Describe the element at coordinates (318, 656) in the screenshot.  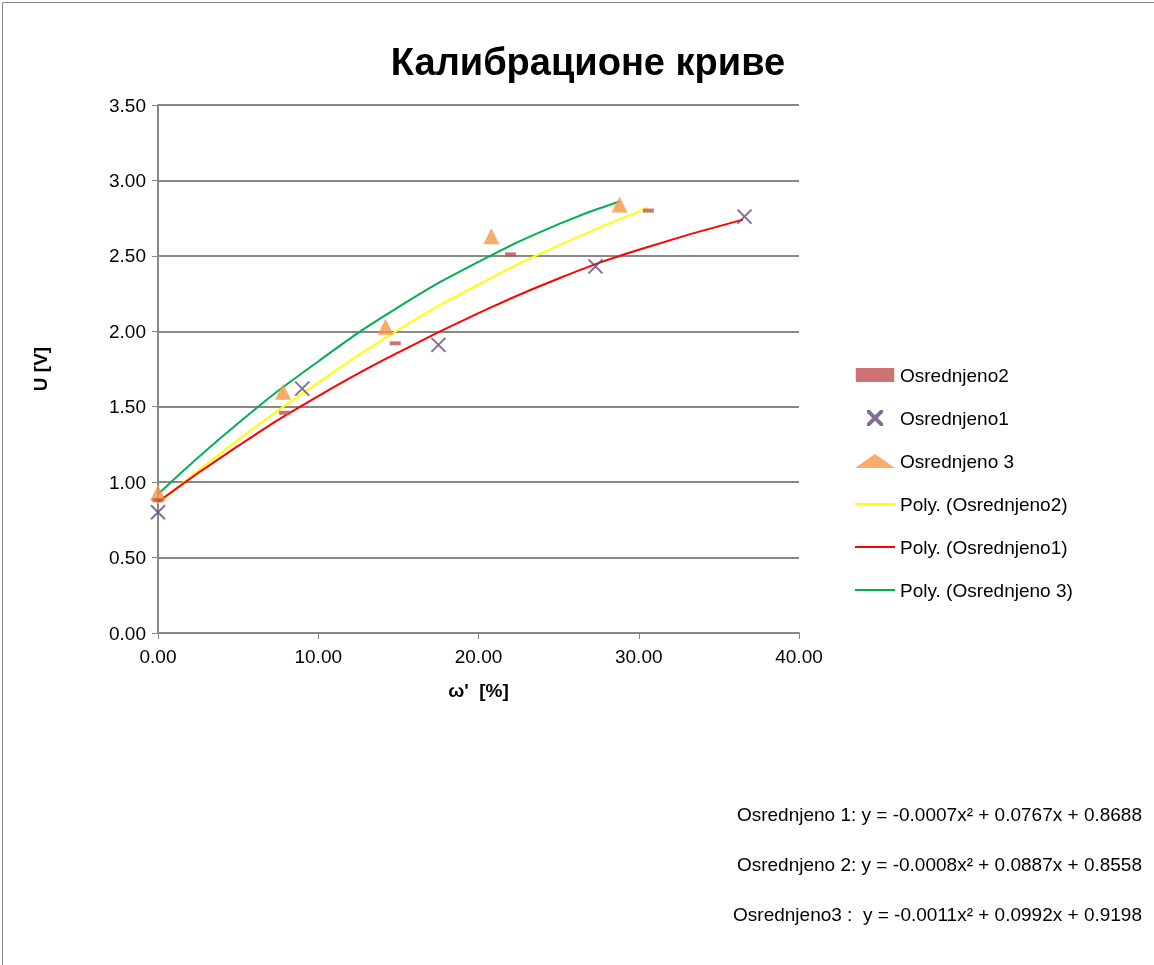
I see `x-tick-label: 10.00` at that location.